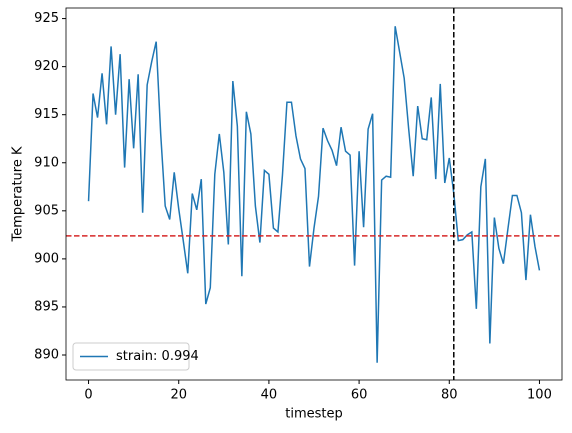 The height and width of the screenshot is (433, 572). I want to click on x-tick-label: 0, so click(88, 395).